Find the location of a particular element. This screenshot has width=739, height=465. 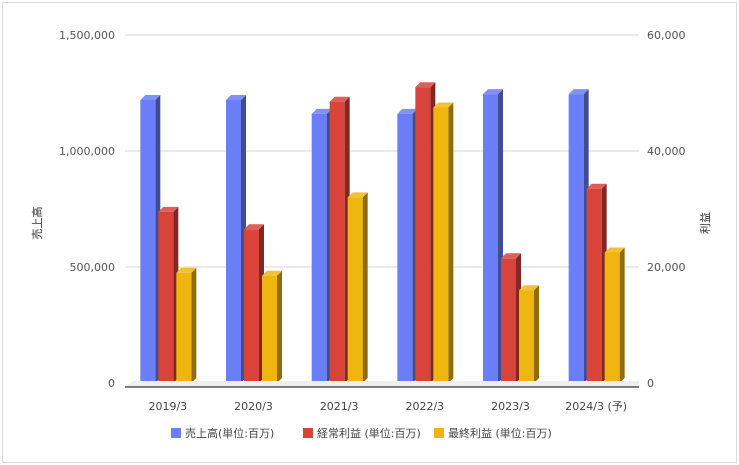

right-tick-label: 0 is located at coordinates (650, 383).